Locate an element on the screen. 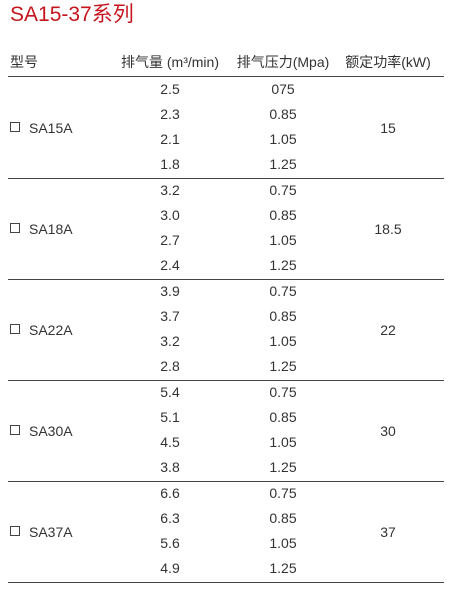  model: SA22A is located at coordinates (51, 330).